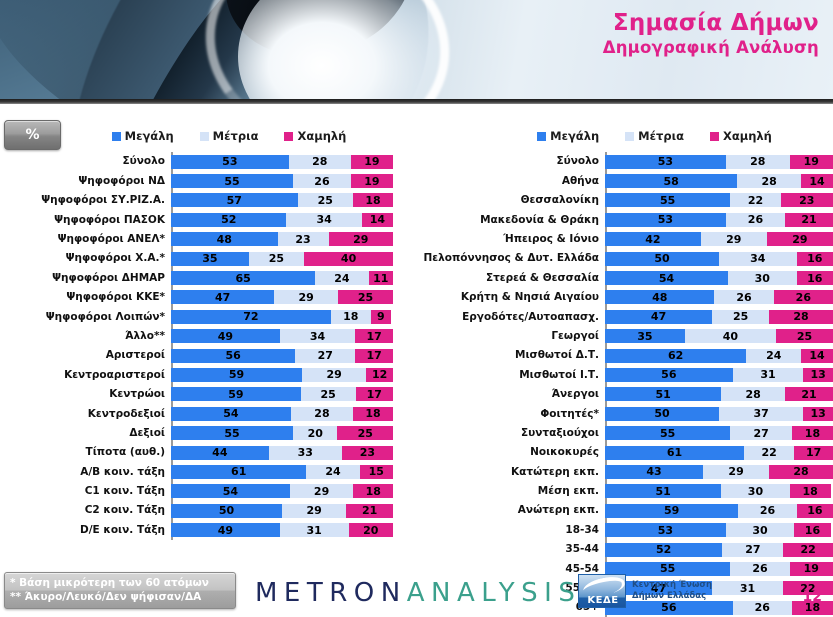 This screenshot has height=617, width=833. I want to click on category-label: Κατώτερη εκπ., so click(555, 471).